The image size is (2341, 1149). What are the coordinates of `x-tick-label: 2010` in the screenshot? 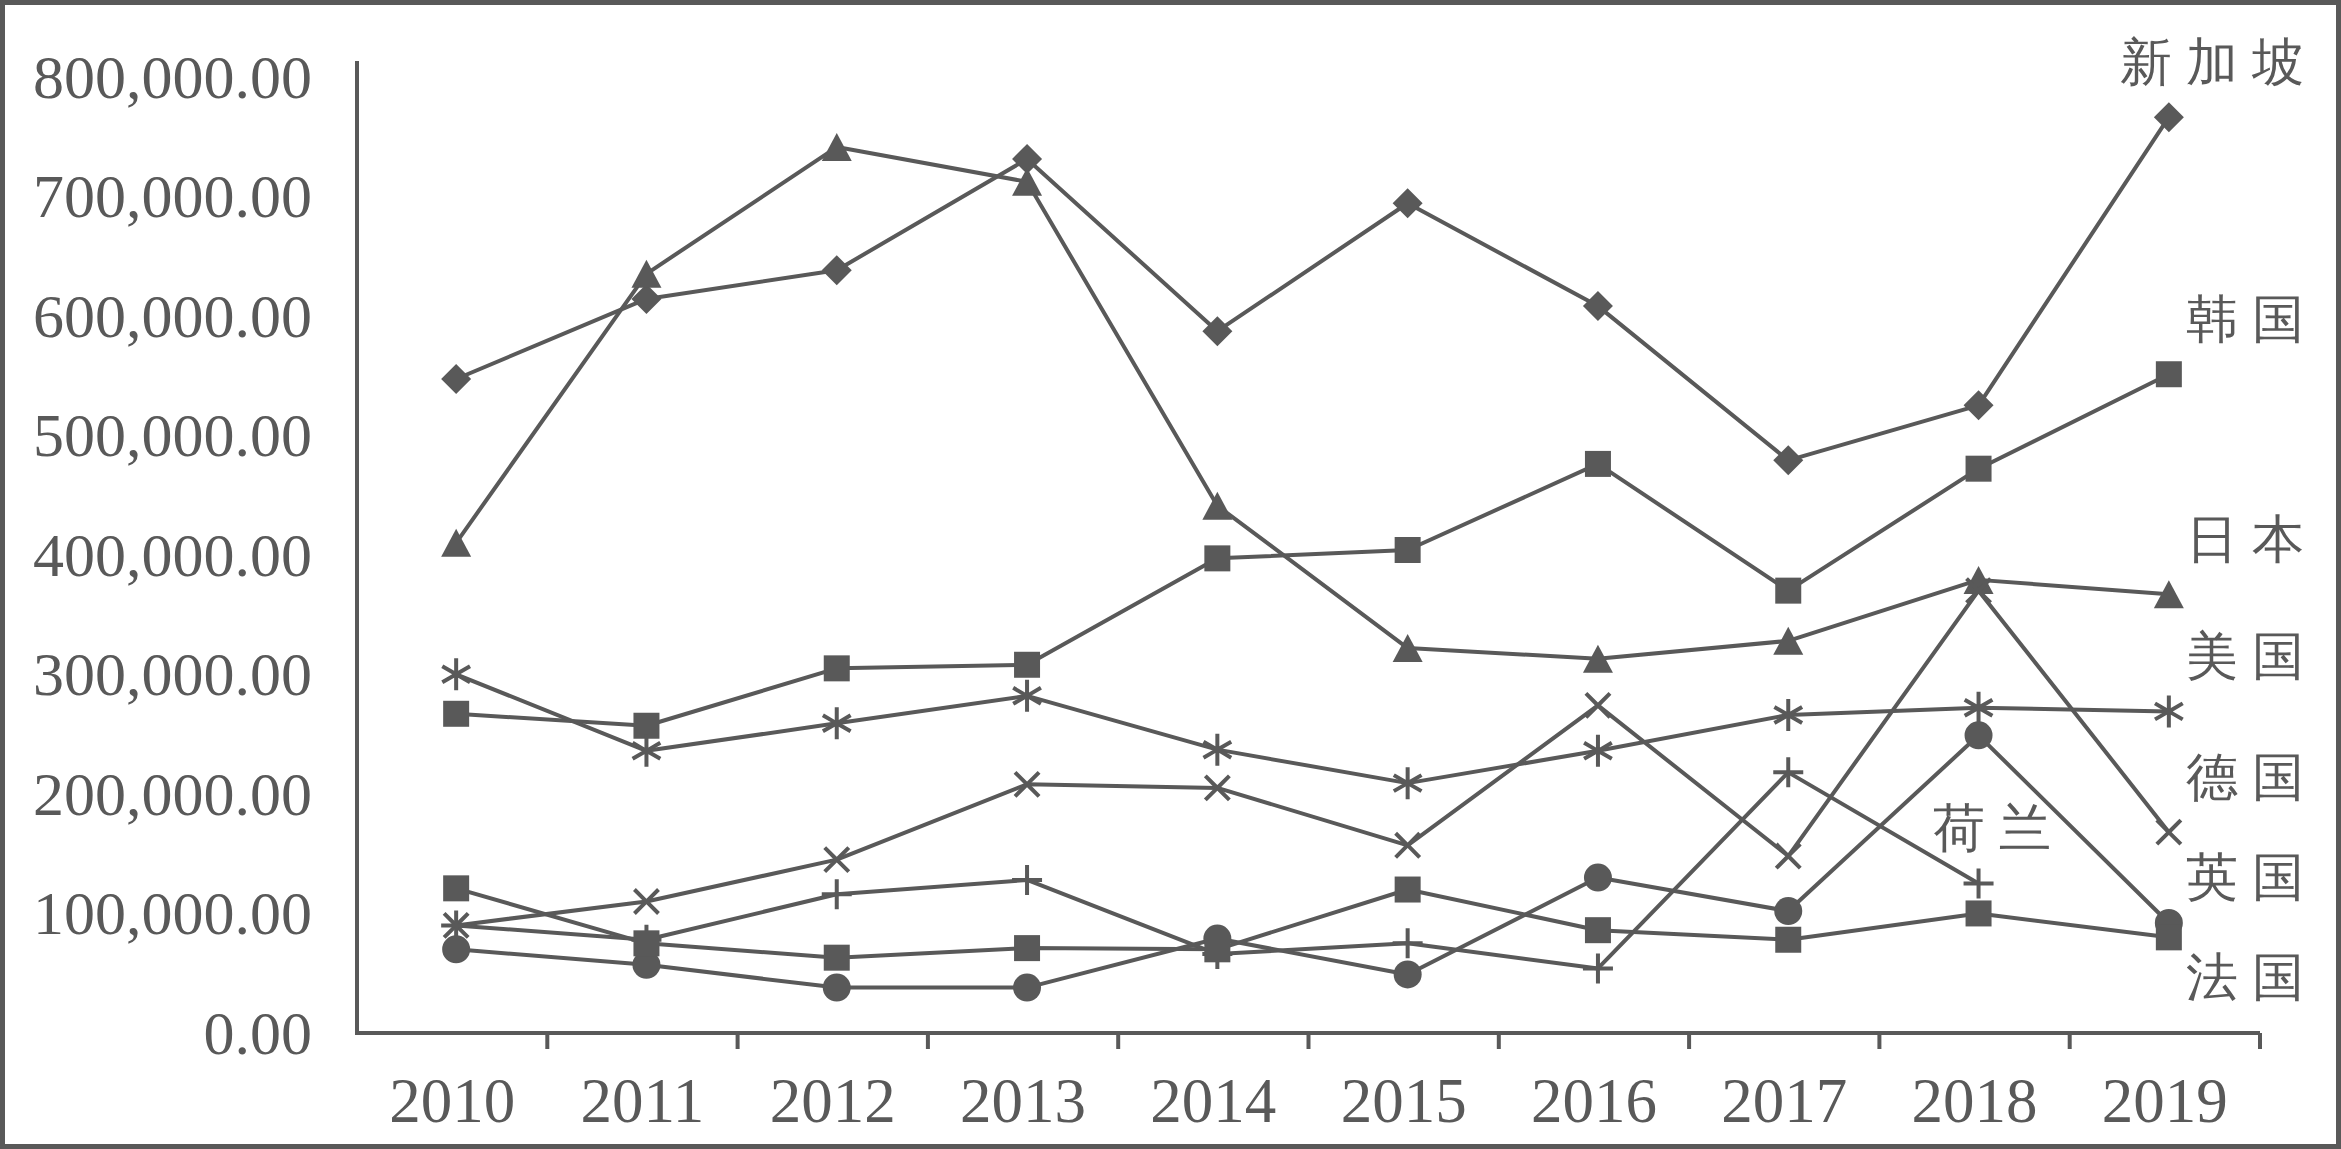 It's located at (452, 1101).